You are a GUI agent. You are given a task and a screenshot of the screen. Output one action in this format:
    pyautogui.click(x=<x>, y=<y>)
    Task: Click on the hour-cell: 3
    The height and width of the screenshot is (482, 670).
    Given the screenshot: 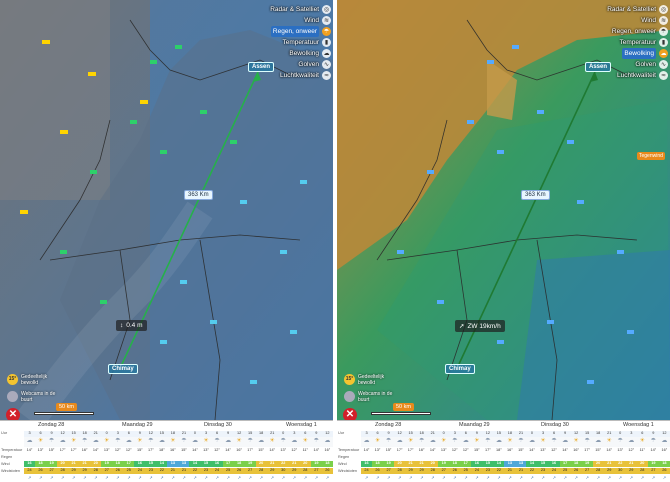 What is the action you would take?
    pyautogui.click(x=29, y=433)
    